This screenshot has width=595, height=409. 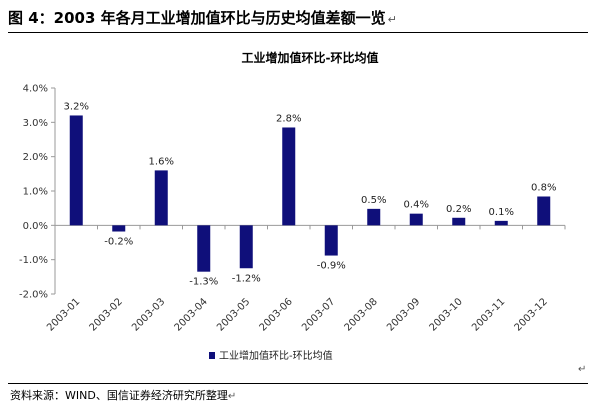 I want to click on figure-caption: 图 4：2003 年各月工业增加值环比与历史均值差额一览 ↵, so click(x=298, y=18).